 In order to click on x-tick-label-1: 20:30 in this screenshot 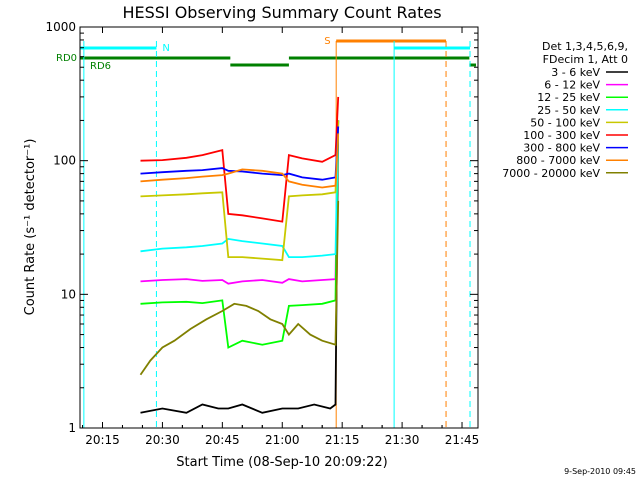, I will do `click(162, 440)`.